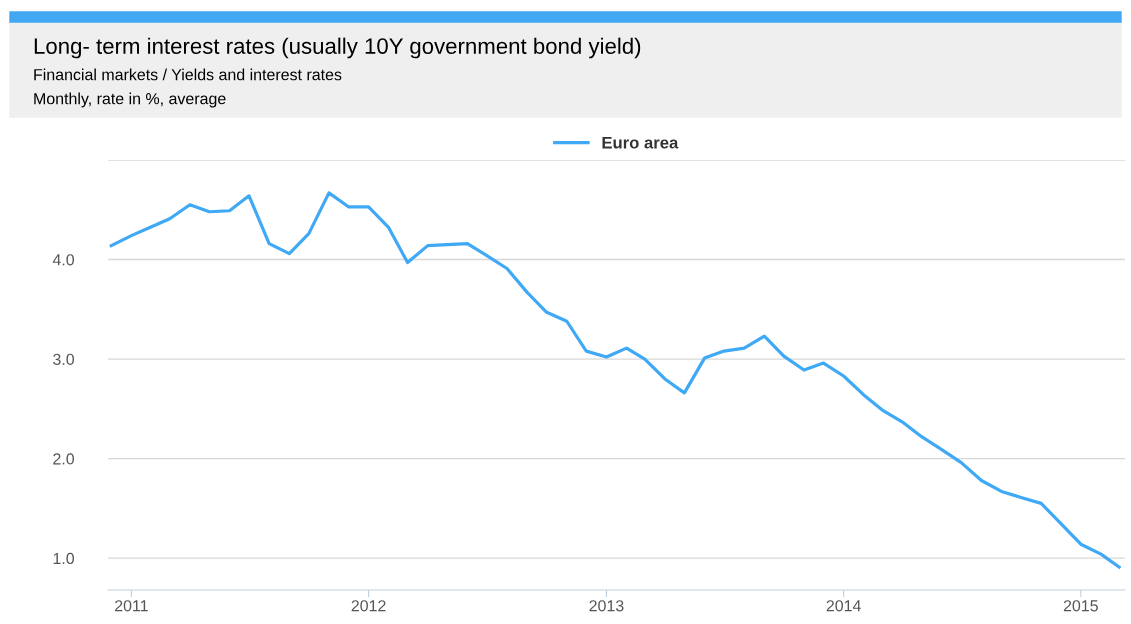 This screenshot has width=1131, height=624. Describe the element at coordinates (131, 606) in the screenshot. I see `x-tick-label: 2011` at that location.